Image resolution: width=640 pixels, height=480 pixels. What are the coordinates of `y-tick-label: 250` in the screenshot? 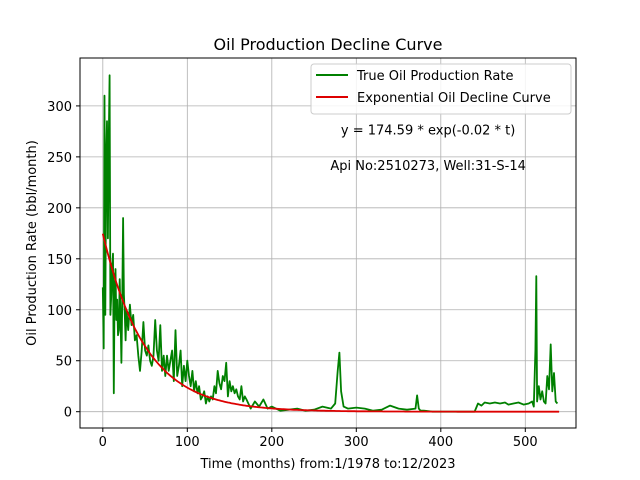 It's located at (59, 158).